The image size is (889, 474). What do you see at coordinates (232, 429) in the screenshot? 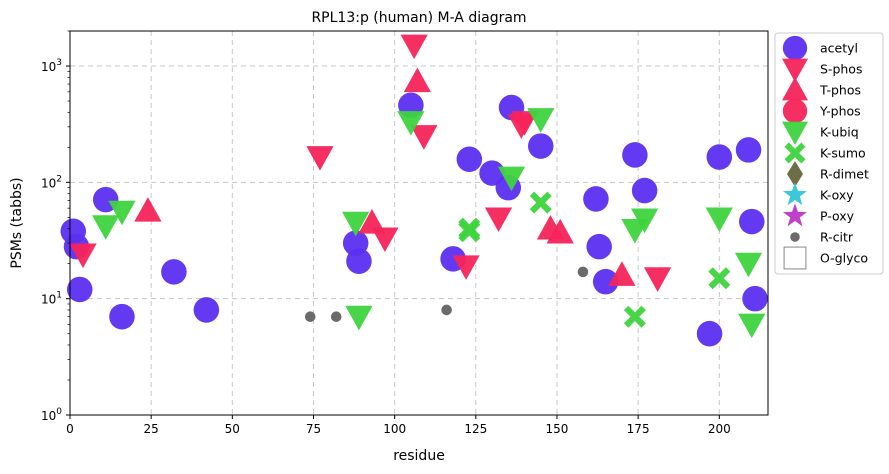
I see `x-tick-label: 50` at bounding box center [232, 429].